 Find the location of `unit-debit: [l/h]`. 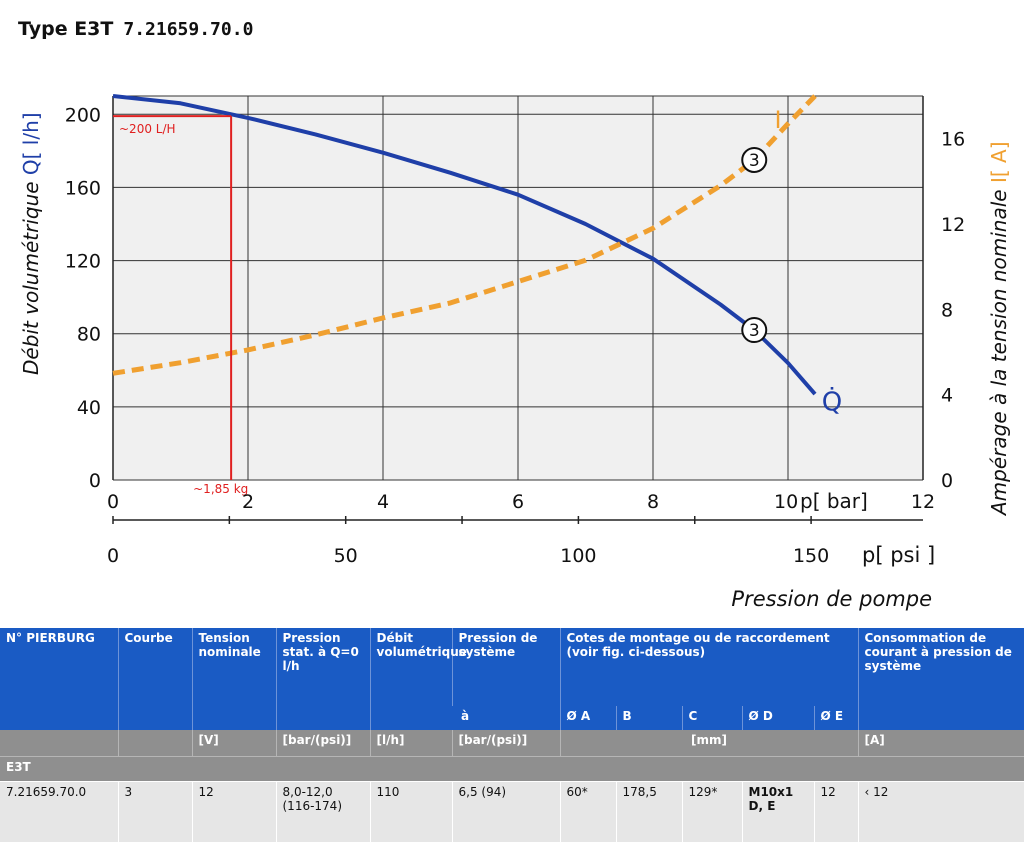

unit-debit: [l/h] is located at coordinates (410, 743).